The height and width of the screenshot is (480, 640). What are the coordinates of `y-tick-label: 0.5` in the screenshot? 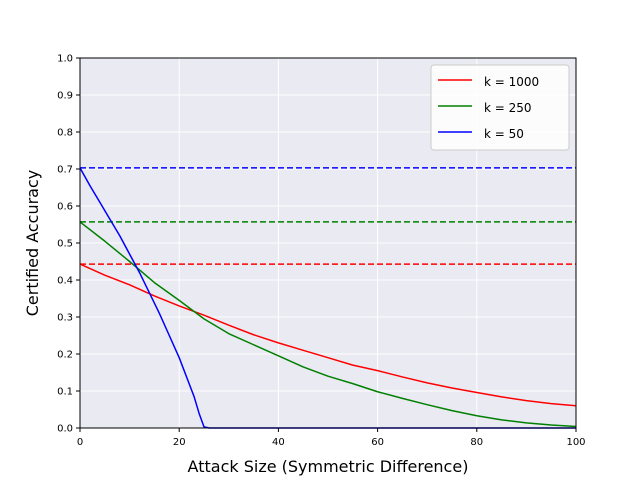 It's located at (65, 244).